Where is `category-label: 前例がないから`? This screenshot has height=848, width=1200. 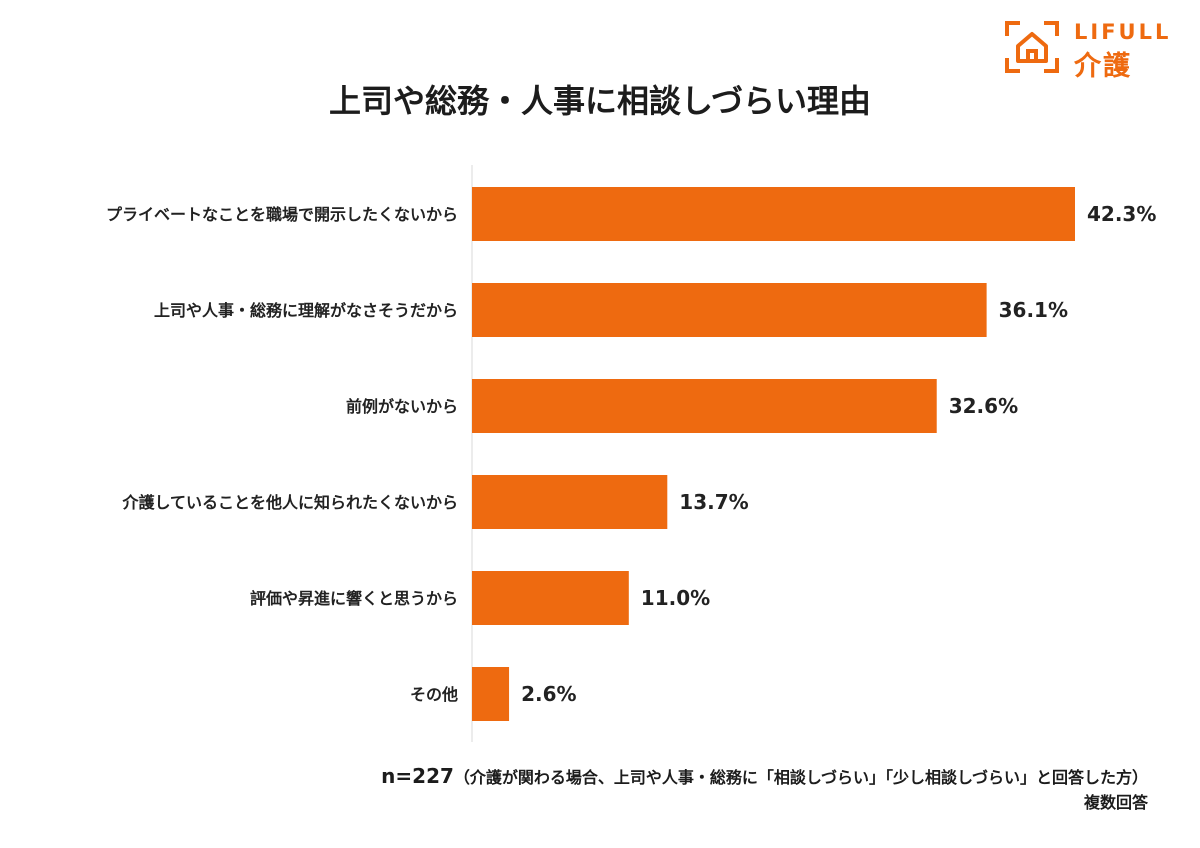
category-label: 前例がないから is located at coordinates (402, 406).